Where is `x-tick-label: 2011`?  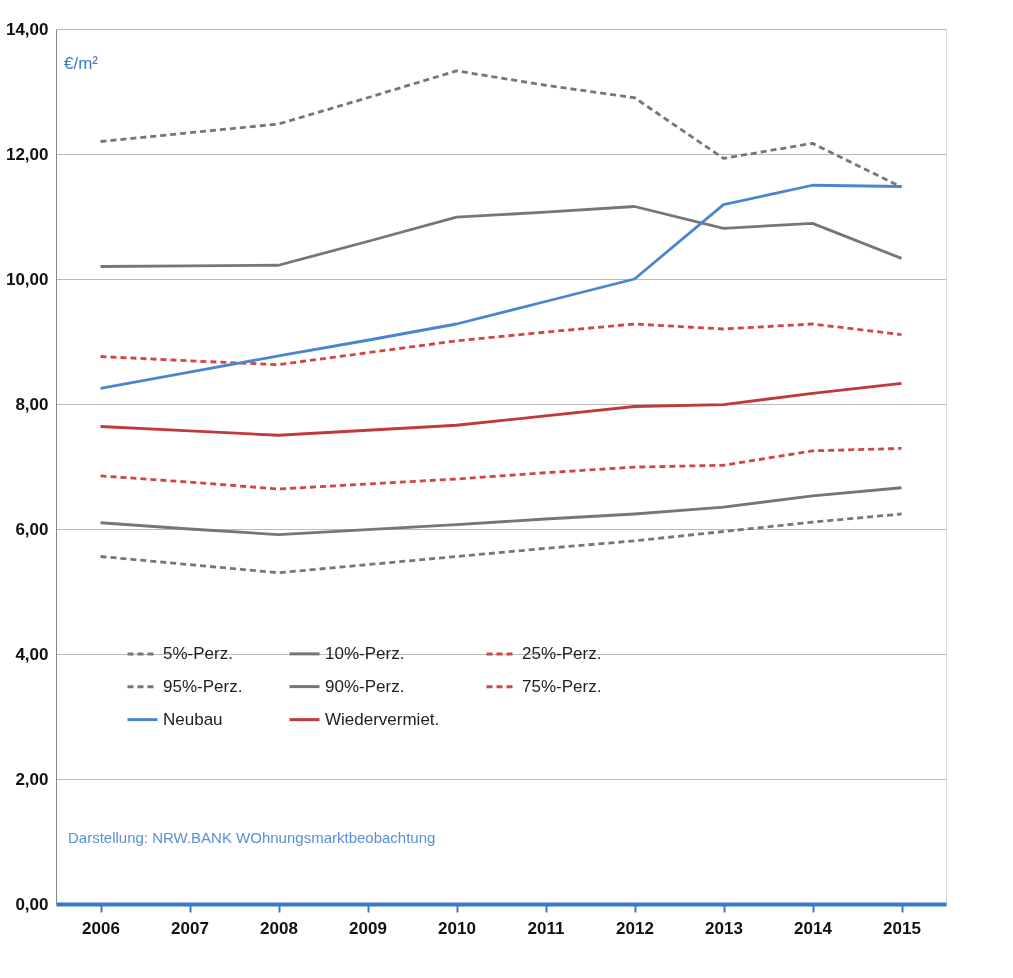 x-tick-label: 2011 is located at coordinates (546, 928).